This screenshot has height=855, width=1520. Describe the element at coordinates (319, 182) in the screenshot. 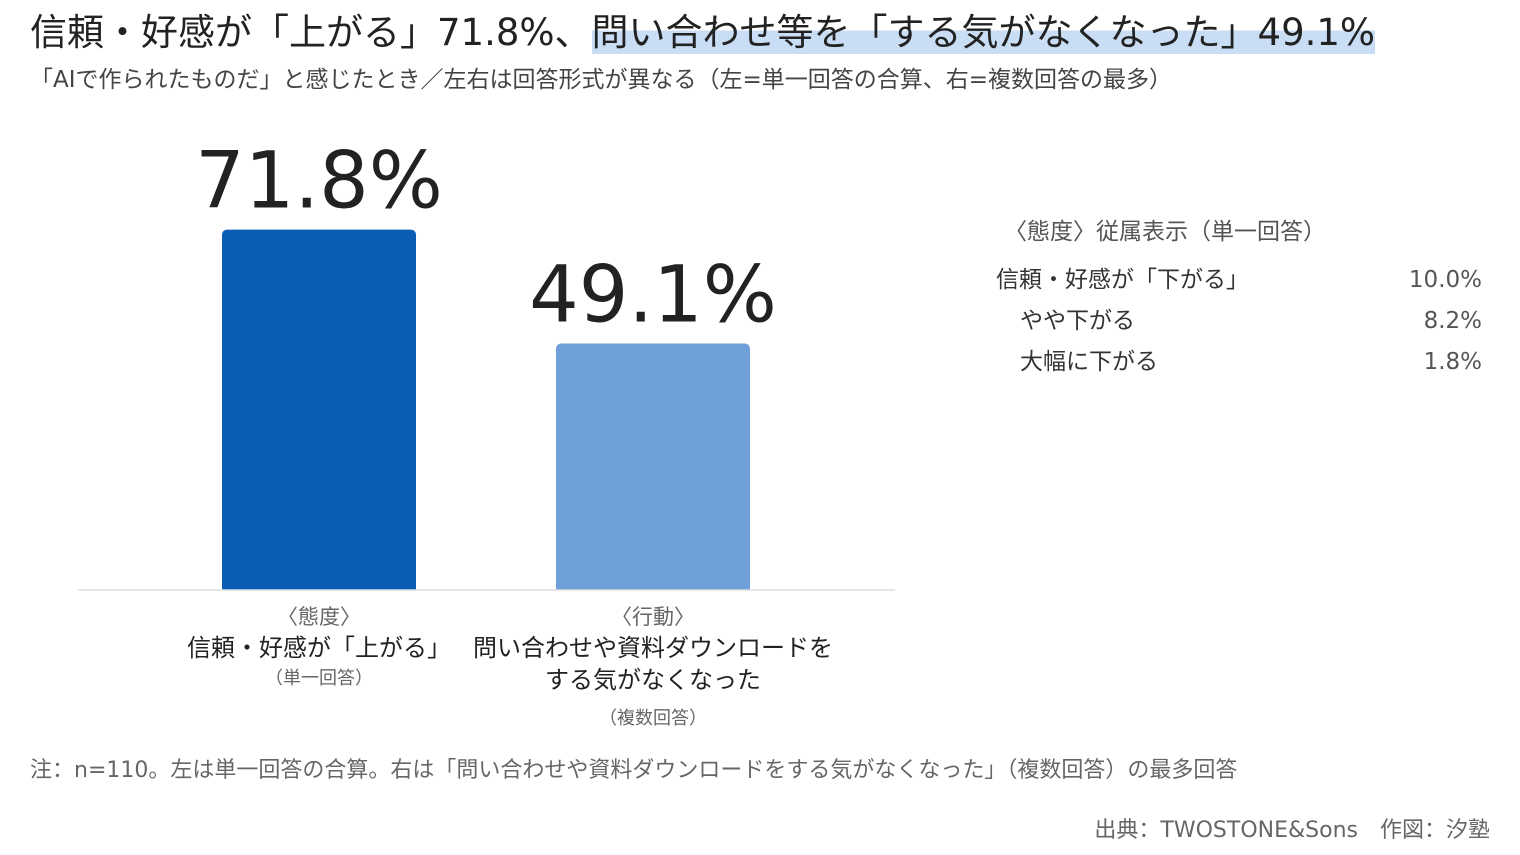

I see `value-label-1: 71.8%` at that location.